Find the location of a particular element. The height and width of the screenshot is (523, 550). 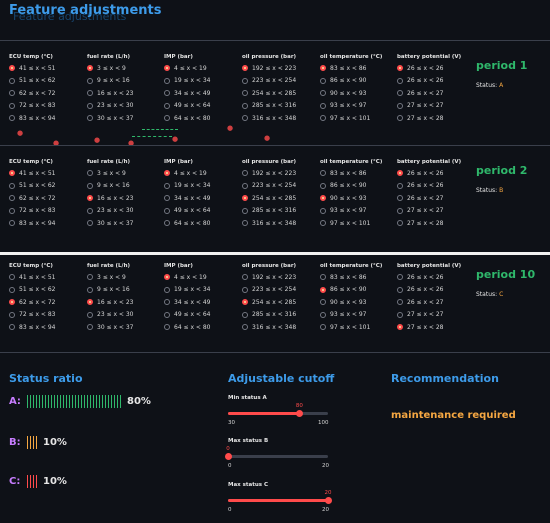

radio-option: 27 ≤ x < 28 is located at coordinates (436, 223).